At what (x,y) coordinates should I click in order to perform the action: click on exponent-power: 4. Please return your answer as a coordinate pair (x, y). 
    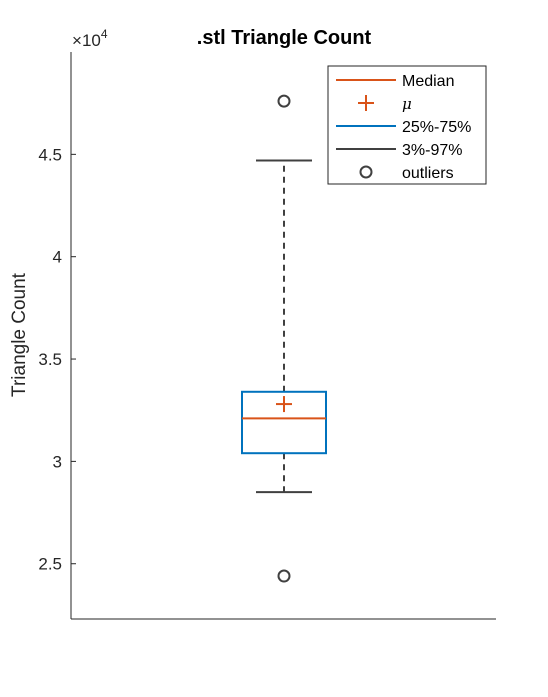
    Looking at the image, I should click on (104, 34).